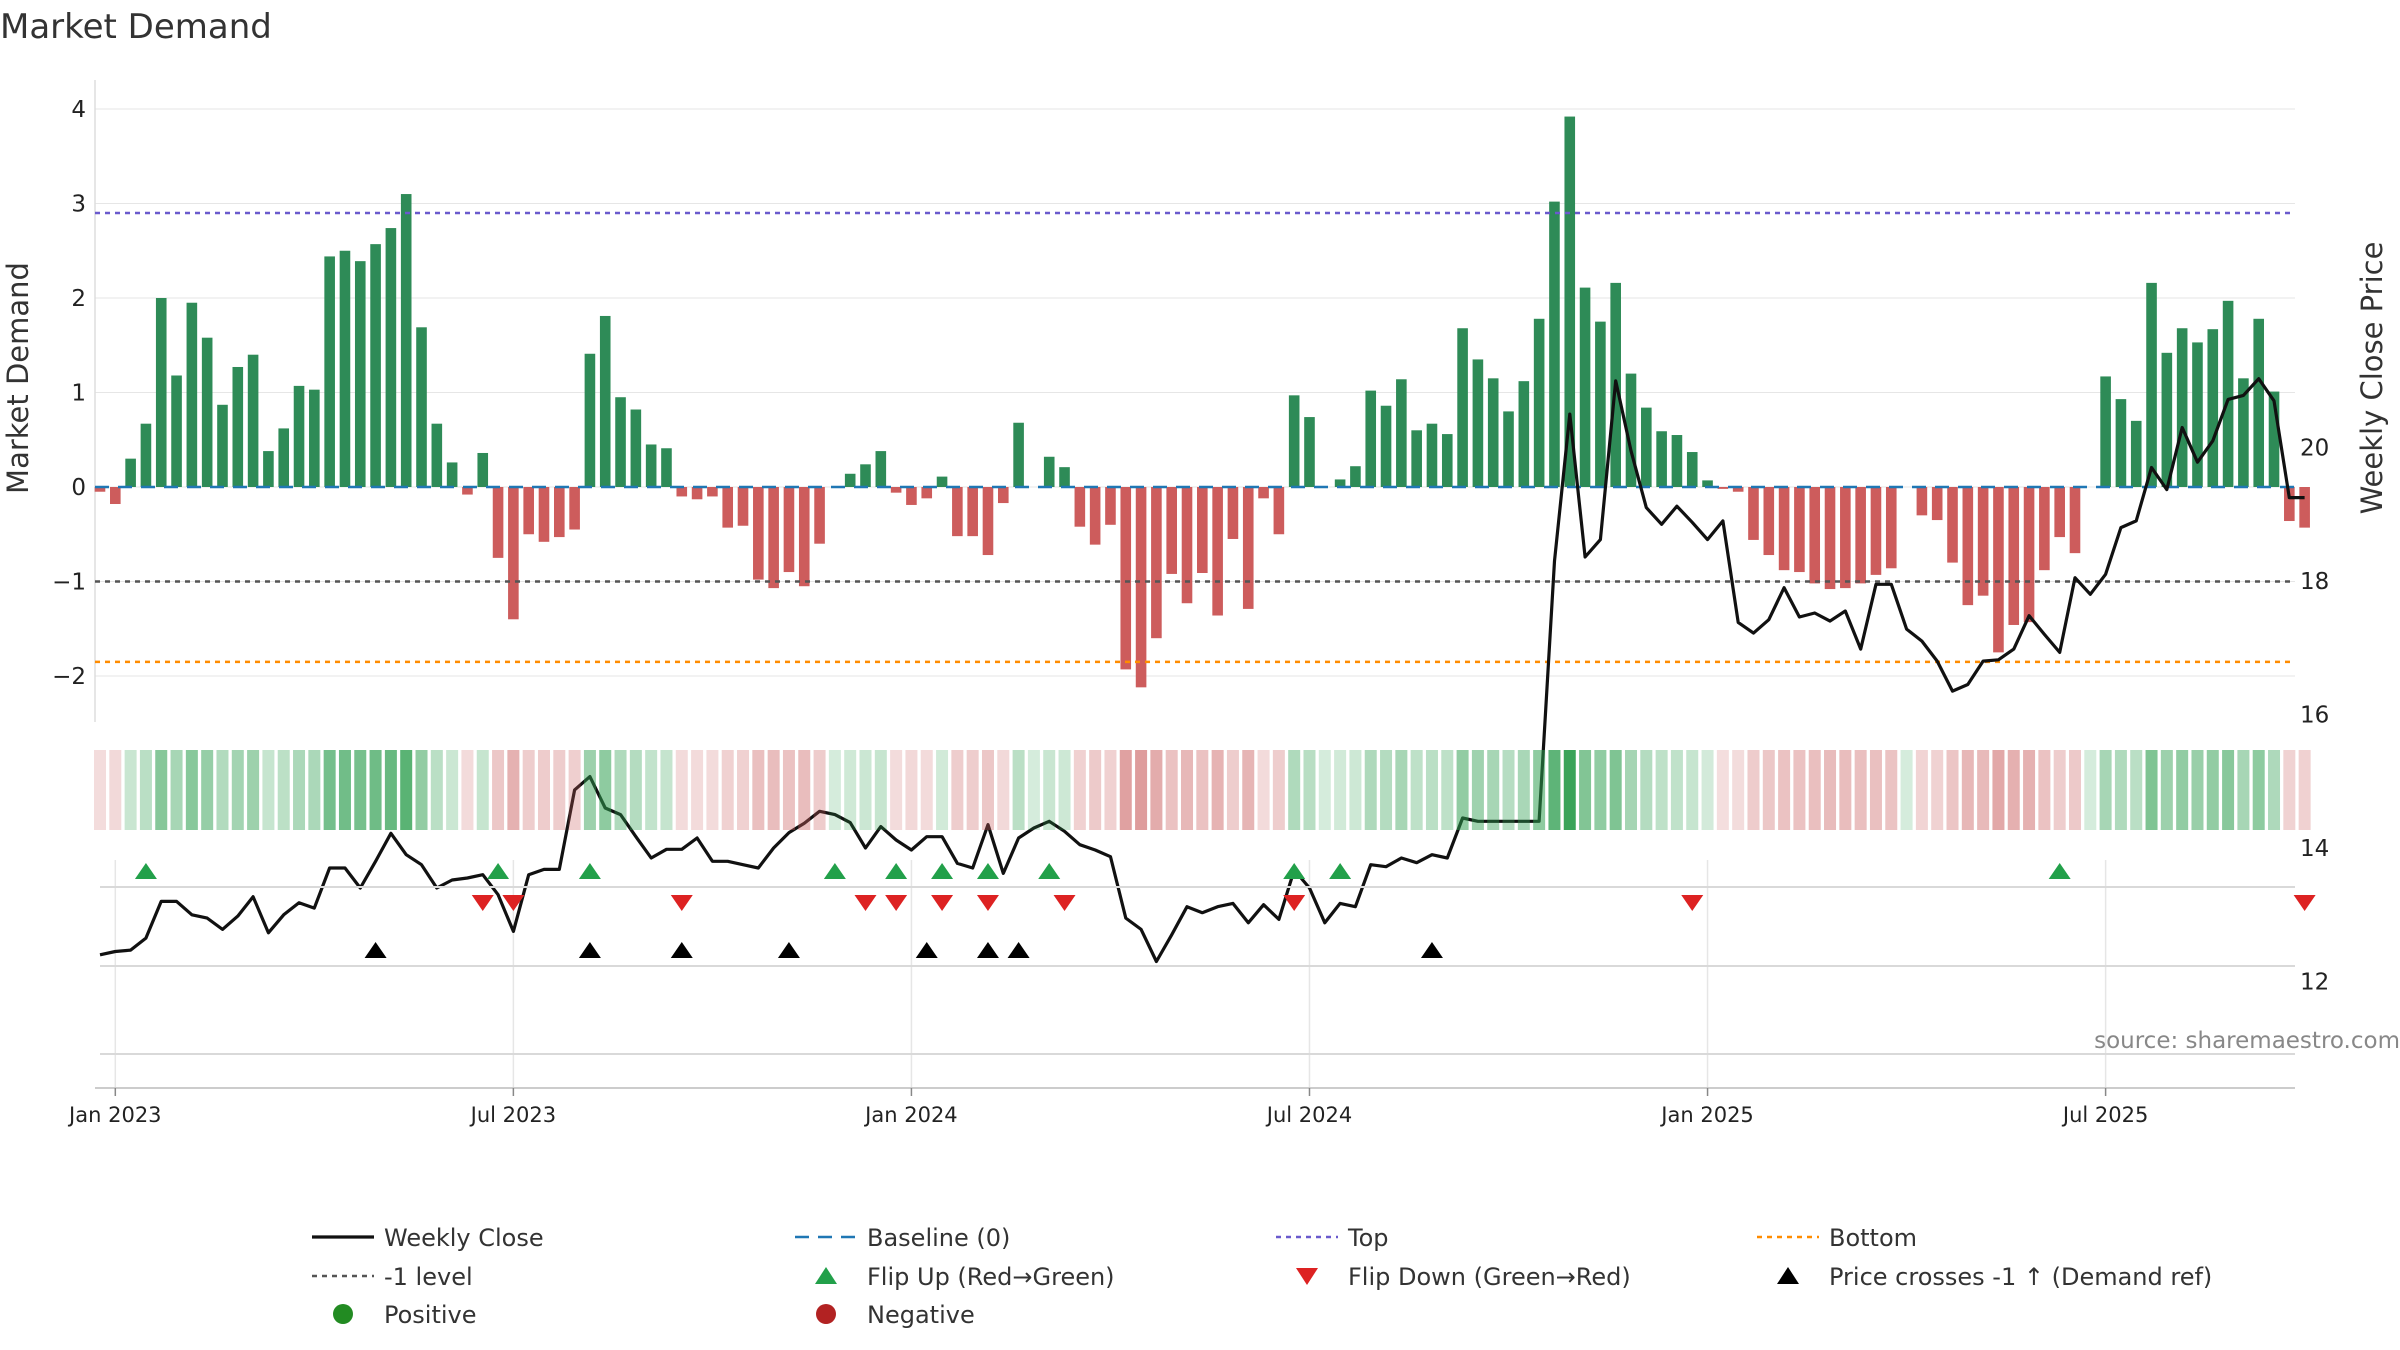 This screenshot has height=1350, width=2400. Describe the element at coordinates (2314, 582) in the screenshot. I see `right-tick-label: 18` at that location.